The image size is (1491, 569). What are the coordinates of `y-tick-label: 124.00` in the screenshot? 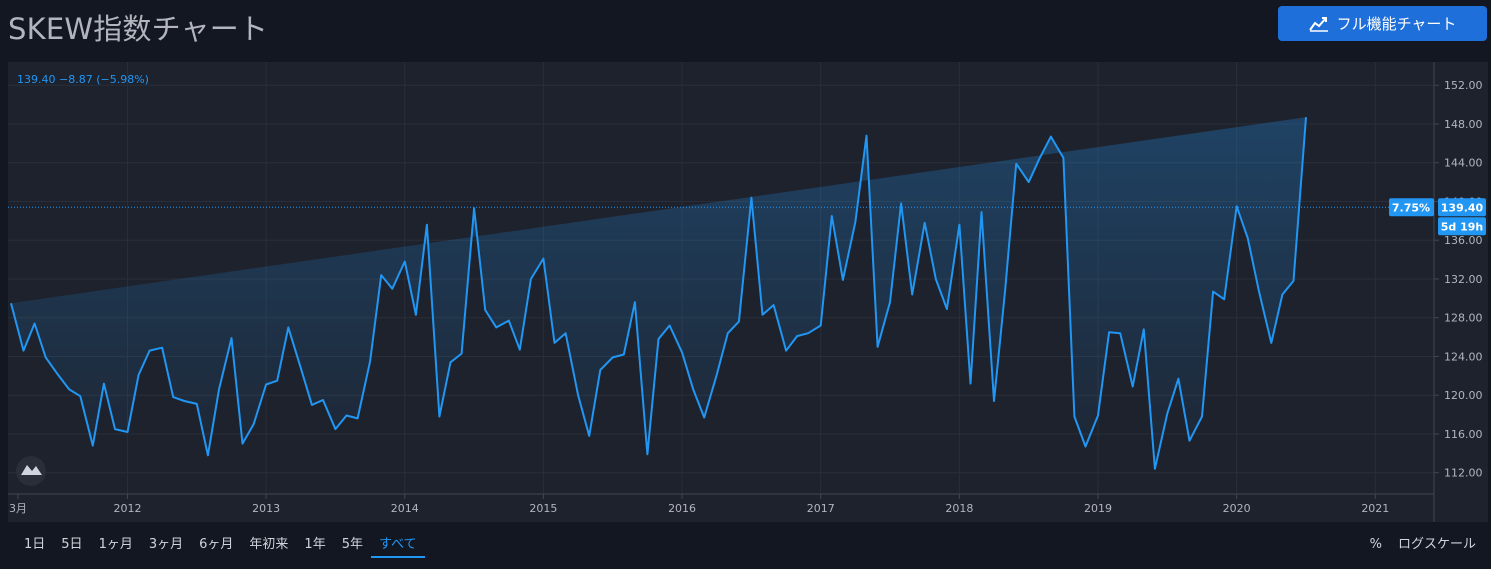 It's located at (1463, 356).